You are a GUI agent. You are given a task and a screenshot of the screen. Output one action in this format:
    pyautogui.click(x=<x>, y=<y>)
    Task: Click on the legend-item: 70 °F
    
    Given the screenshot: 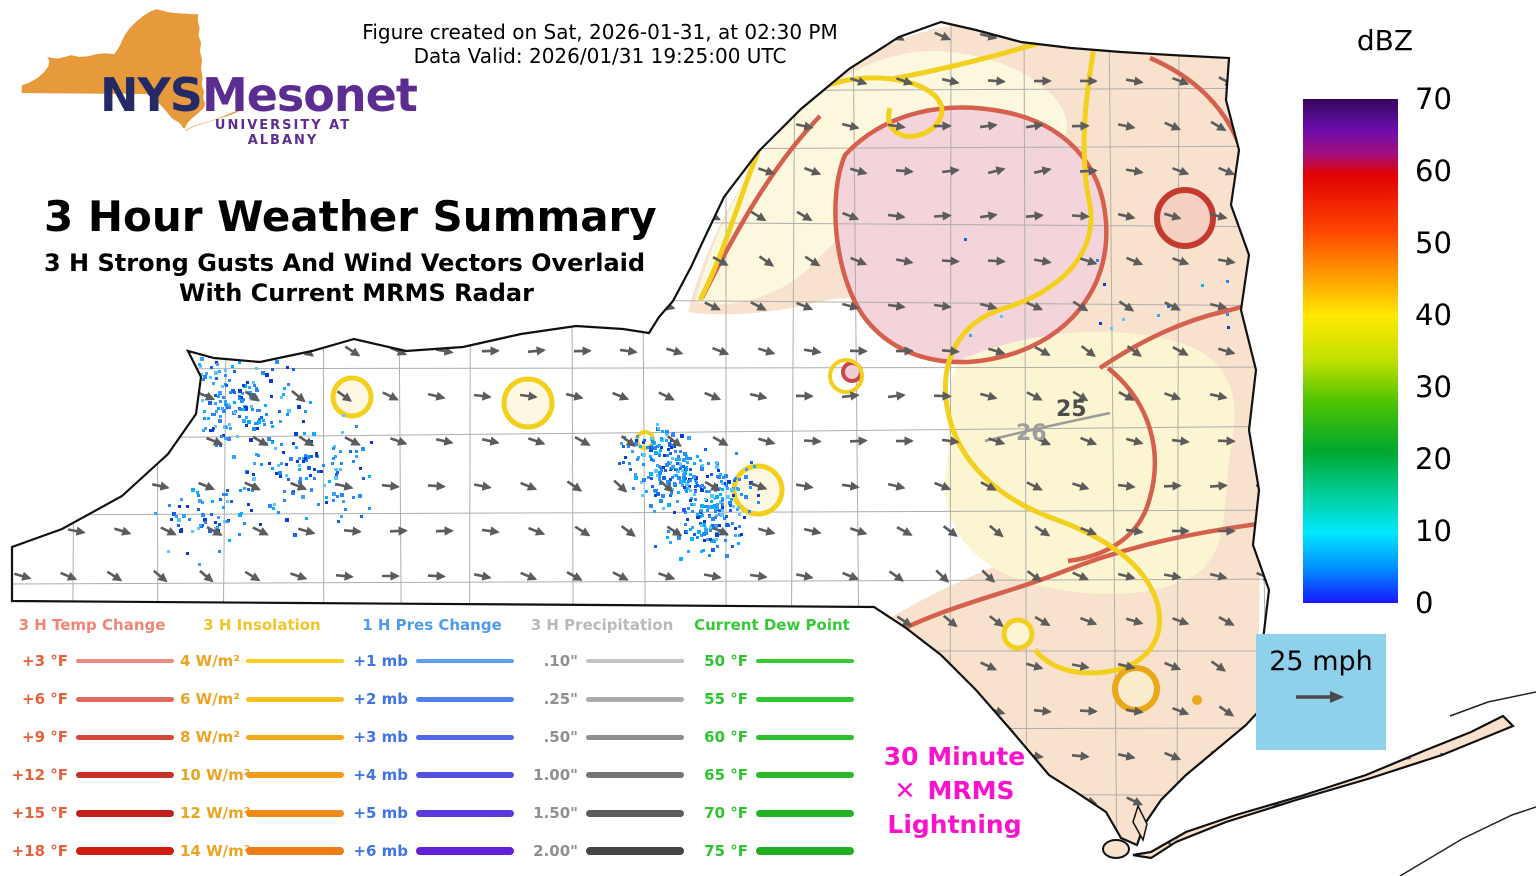 What is the action you would take?
    pyautogui.click(x=772, y=813)
    